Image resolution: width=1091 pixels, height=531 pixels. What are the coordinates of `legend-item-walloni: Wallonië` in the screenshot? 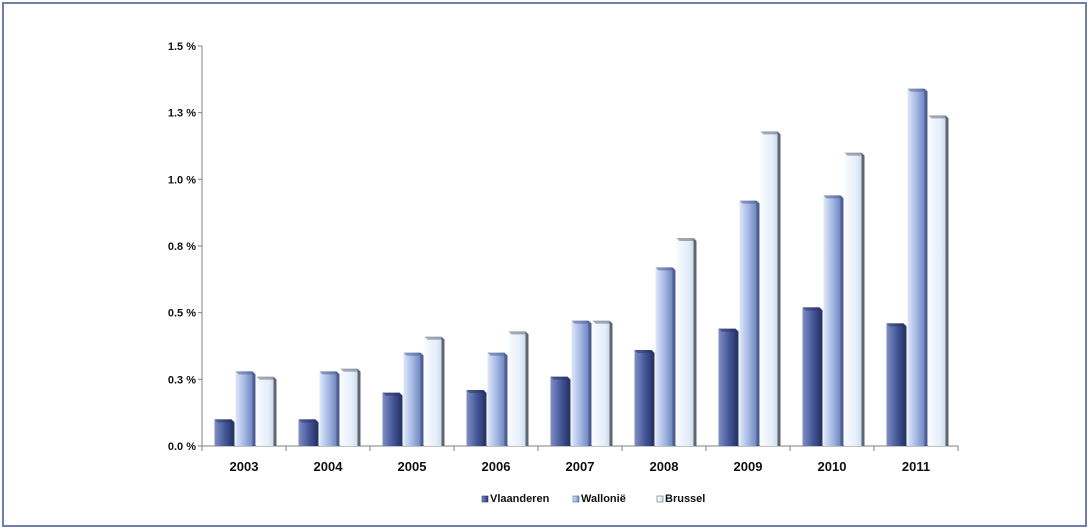 It's located at (599, 499).